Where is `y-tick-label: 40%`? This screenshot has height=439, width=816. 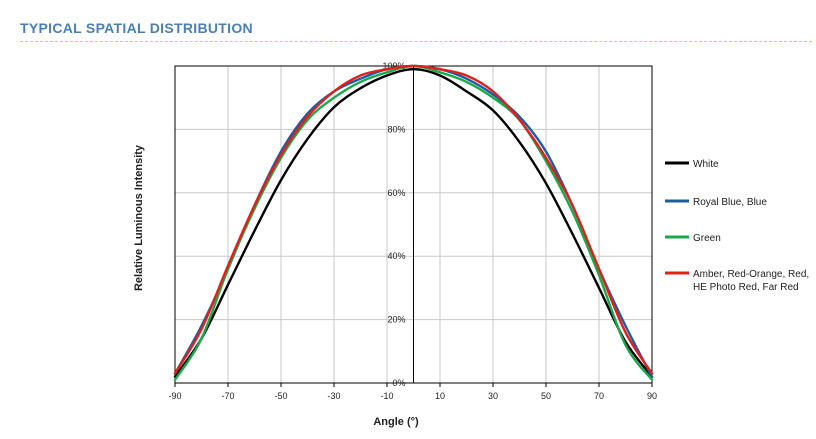 y-tick-label: 40% is located at coordinates (396, 256).